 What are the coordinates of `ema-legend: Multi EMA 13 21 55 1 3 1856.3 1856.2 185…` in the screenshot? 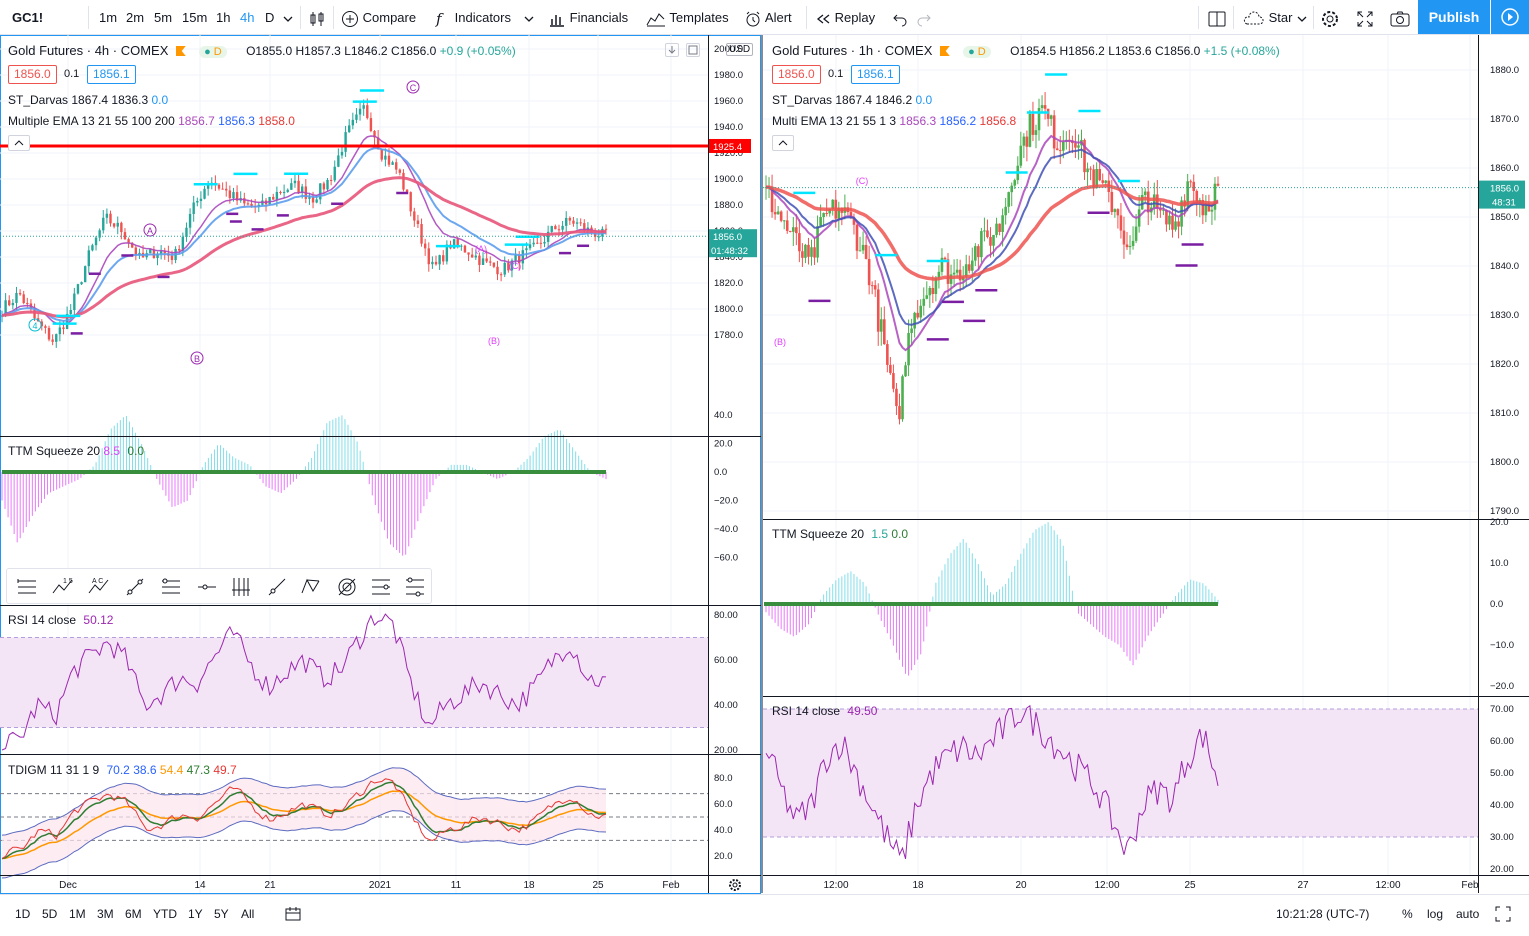 It's located at (894, 121).